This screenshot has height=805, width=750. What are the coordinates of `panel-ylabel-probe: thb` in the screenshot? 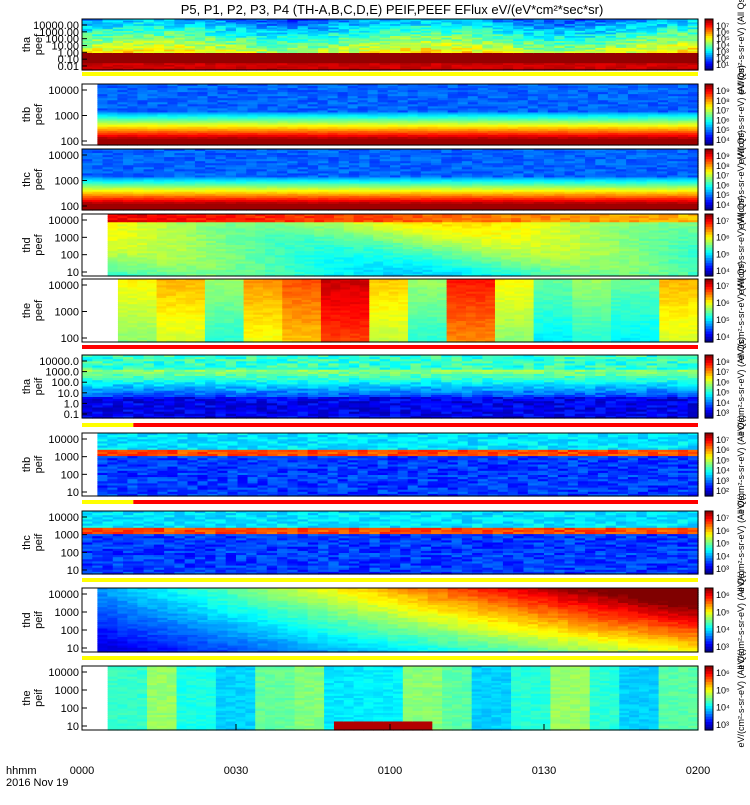 It's located at (27, 114).